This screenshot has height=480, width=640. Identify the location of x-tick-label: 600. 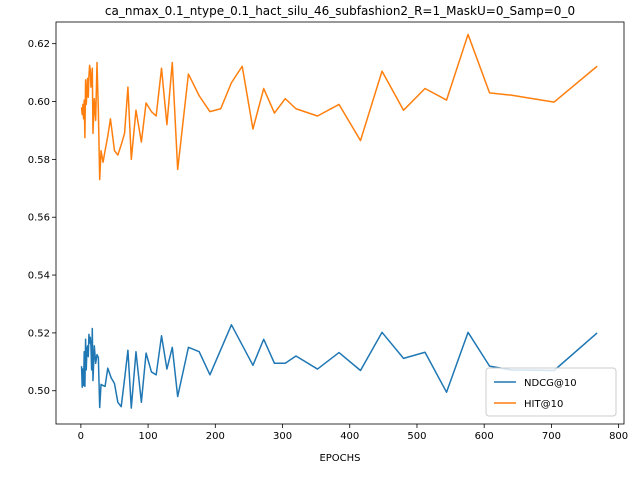
(484, 436).